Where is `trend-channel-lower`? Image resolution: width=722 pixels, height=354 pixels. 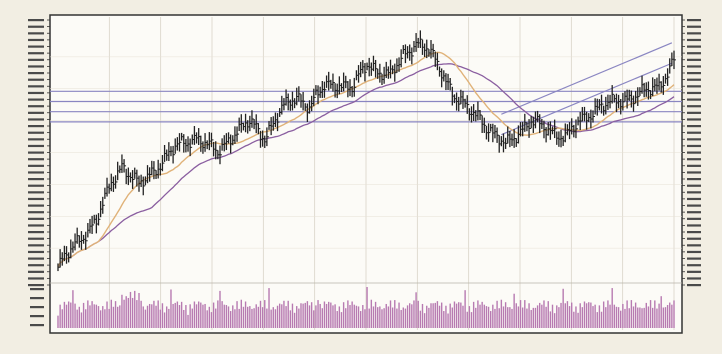 trend-channel-lower is located at coordinates (587, 99).